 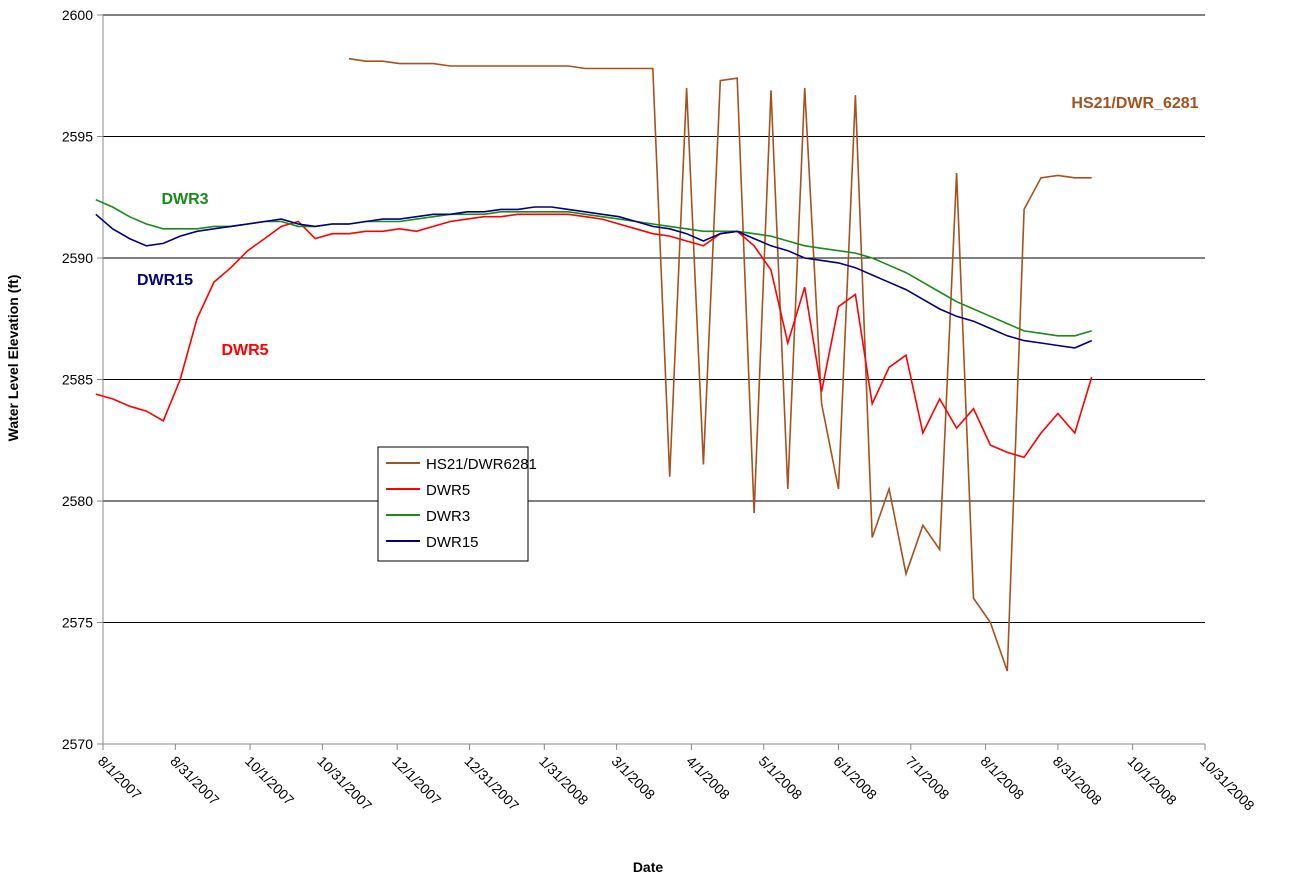 I want to click on x-tick-label: 10/31/2008, so click(x=1227, y=783).